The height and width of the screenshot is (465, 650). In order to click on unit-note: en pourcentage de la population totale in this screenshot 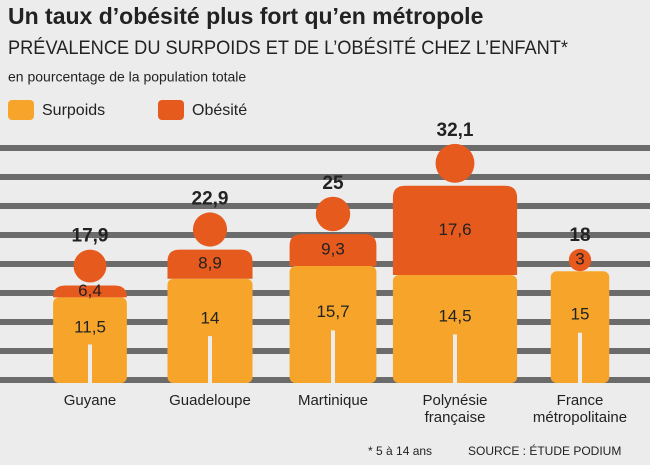, I will do `click(127, 77)`.